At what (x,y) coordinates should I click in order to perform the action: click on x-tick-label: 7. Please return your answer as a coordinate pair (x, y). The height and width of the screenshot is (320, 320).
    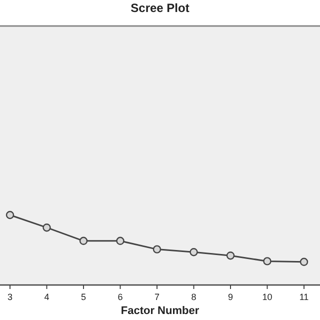
    Looking at the image, I should click on (157, 297).